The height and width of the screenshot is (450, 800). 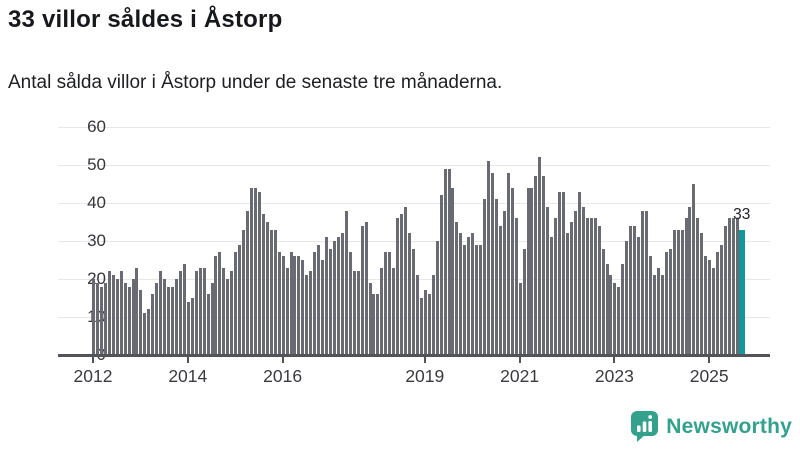 What do you see at coordinates (414, 355) in the screenshot?
I see `x-axis-line` at bounding box center [414, 355].